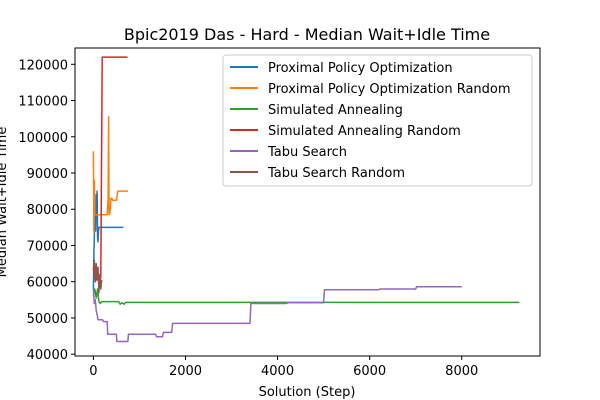 Image resolution: width=600 pixels, height=400 pixels. Describe the element at coordinates (93, 371) in the screenshot. I see `x-tick-label: 0` at that location.